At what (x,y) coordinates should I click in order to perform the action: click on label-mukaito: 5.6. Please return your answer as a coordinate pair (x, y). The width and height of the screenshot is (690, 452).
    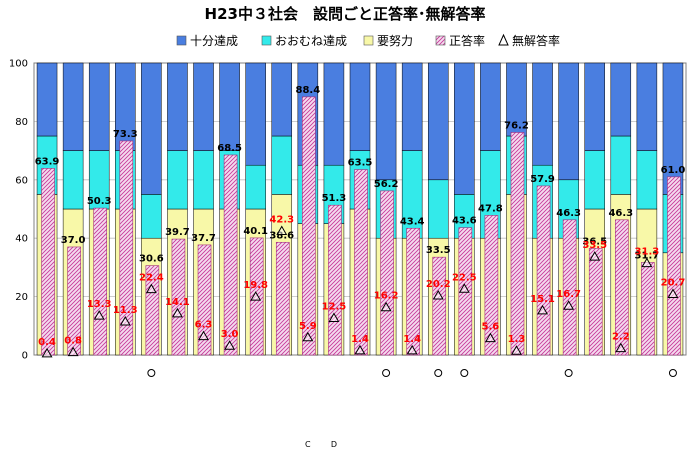
    Looking at the image, I should click on (491, 327).